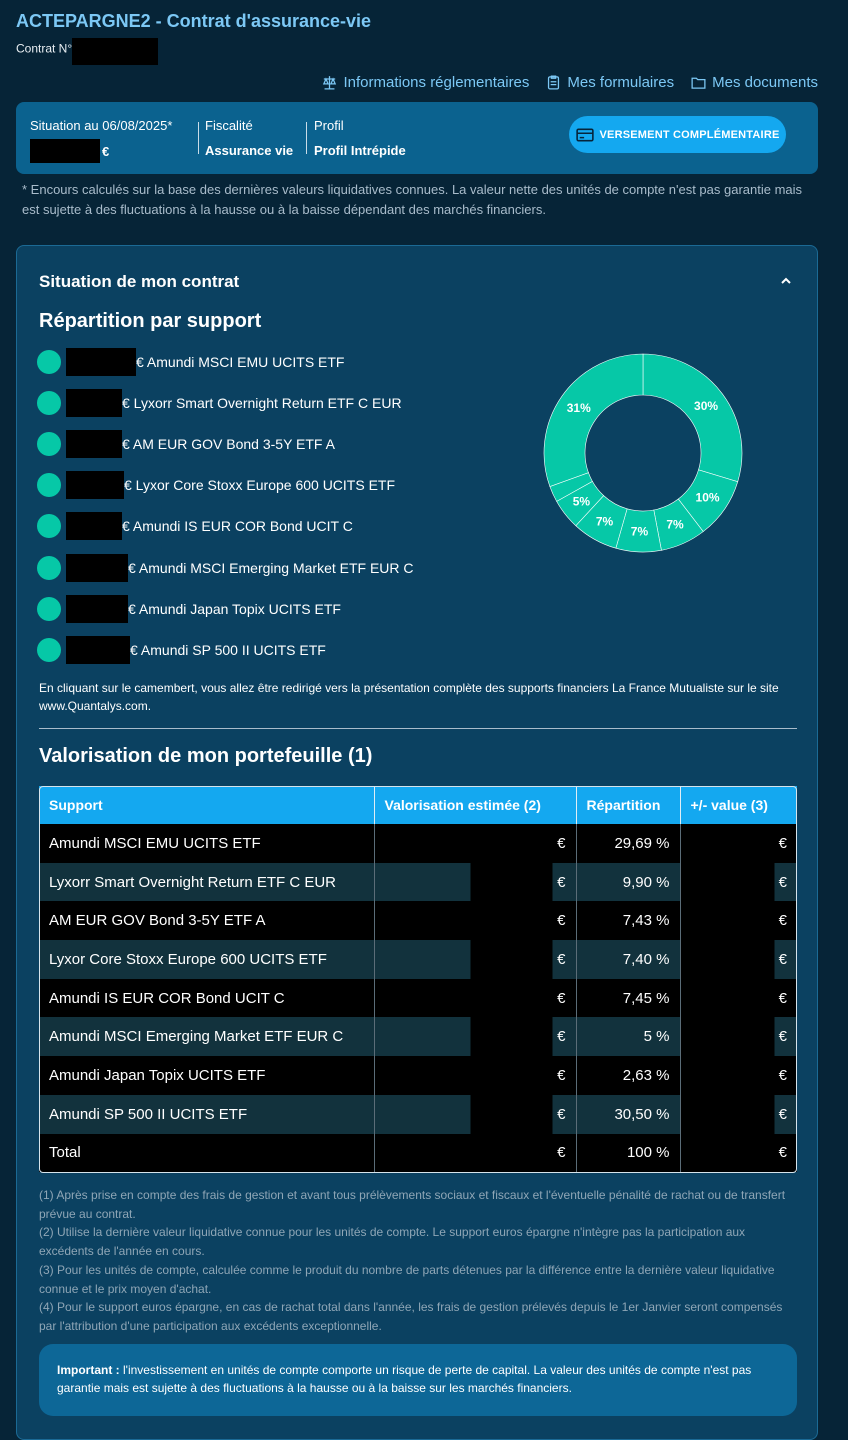  What do you see at coordinates (44, 48) in the screenshot?
I see `contract-label: Contrat N°` at bounding box center [44, 48].